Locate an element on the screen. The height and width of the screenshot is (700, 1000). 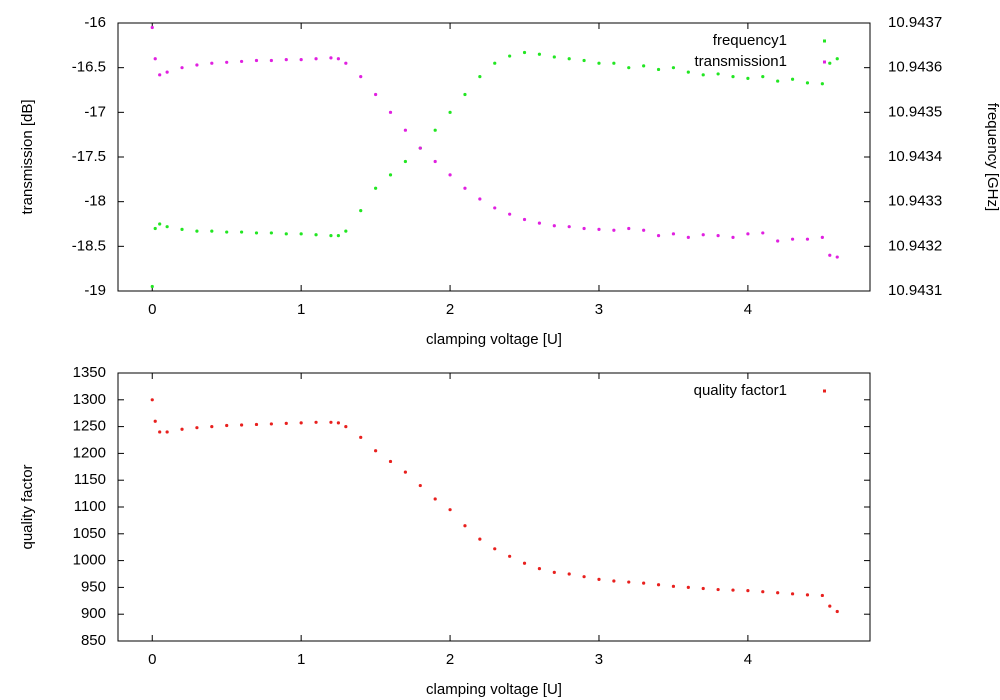
y-tick-label: 1150 is located at coordinates (90, 479).